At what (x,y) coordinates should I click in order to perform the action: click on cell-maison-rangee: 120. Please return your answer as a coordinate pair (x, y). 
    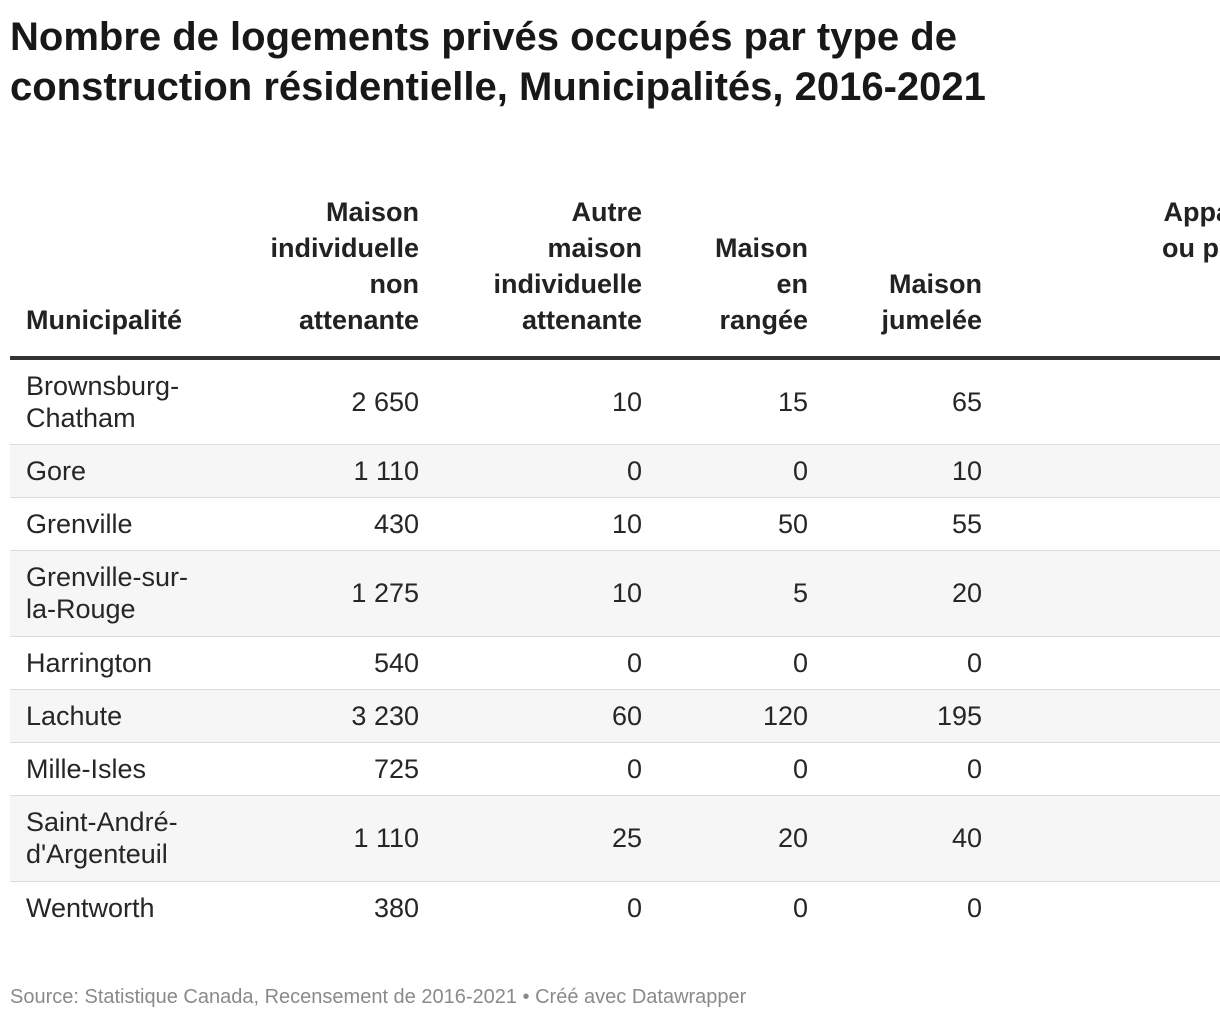
    Looking at the image, I should click on (725, 716).